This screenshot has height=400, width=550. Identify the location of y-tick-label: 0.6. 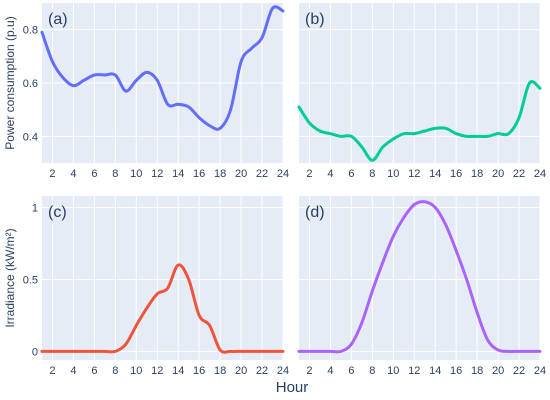
(30, 84).